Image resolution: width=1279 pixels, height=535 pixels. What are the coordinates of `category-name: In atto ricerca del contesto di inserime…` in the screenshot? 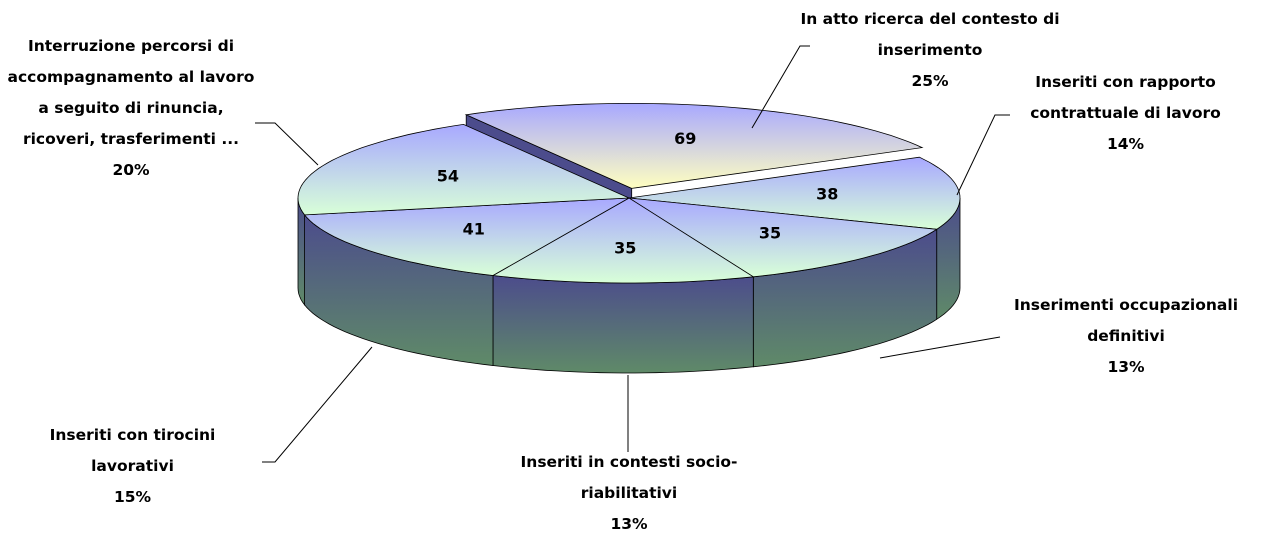 It's located at (930, 34).